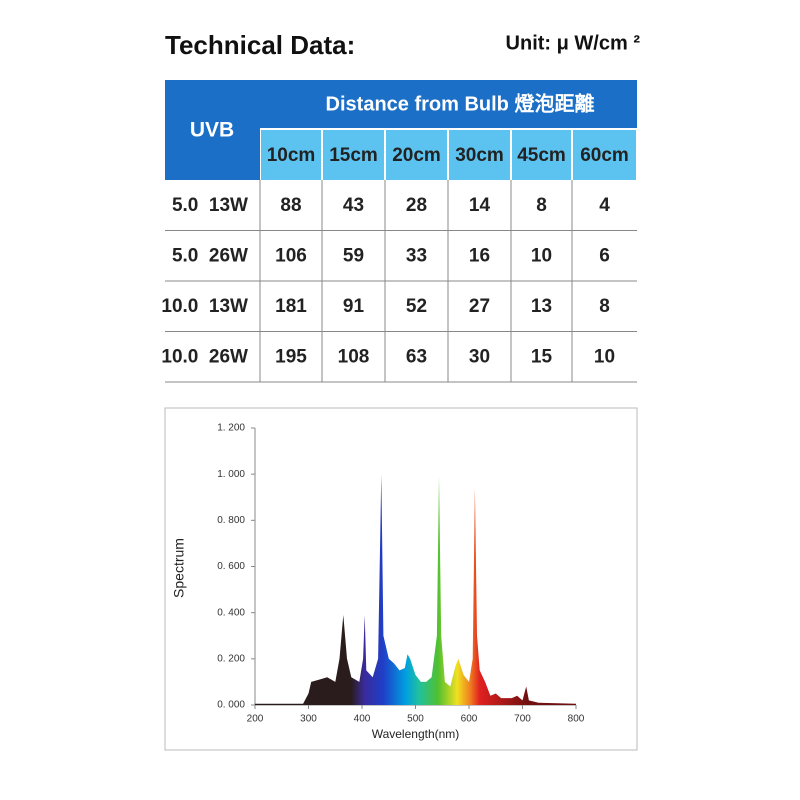  Describe the element at coordinates (291, 357) in the screenshot. I see `table-cell: 195` at that location.